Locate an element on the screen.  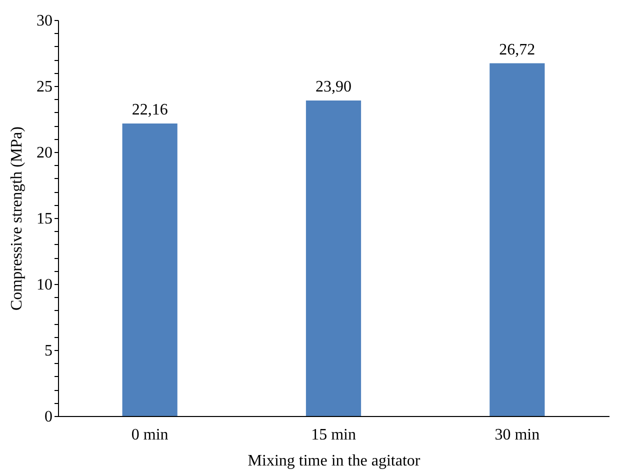
data-label: 23,90 is located at coordinates (334, 87).